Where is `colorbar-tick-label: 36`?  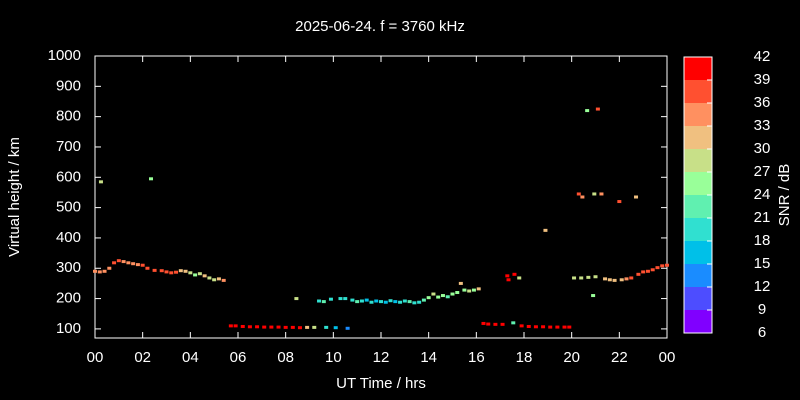 colorbar-tick-label: 36 is located at coordinates (762, 102).